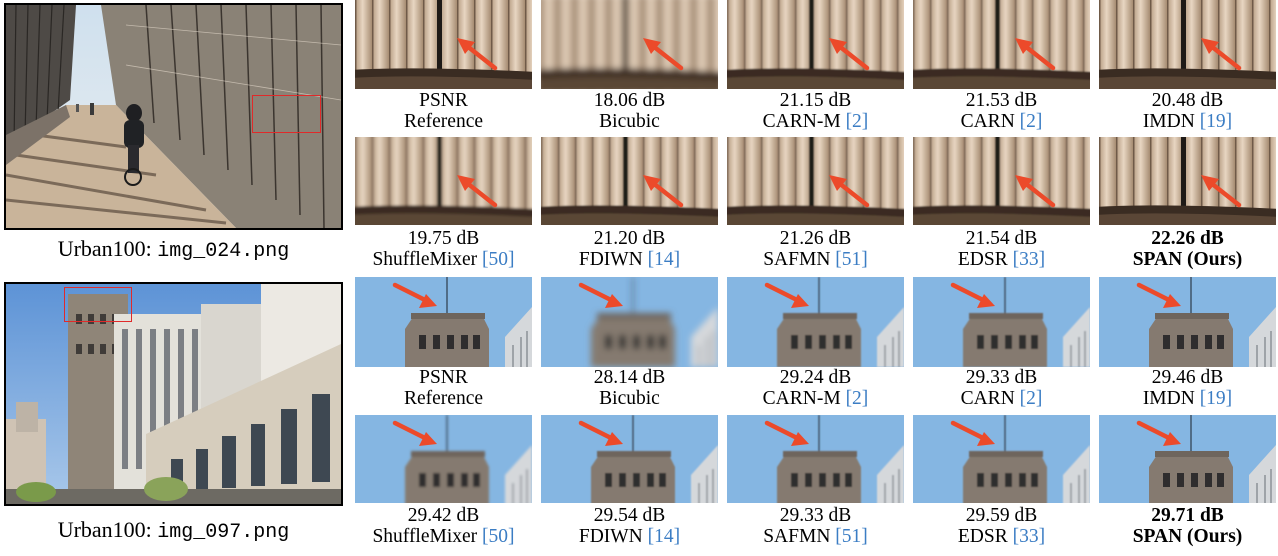  I want to click on psnr-value: 19.75 dB, so click(443, 238).